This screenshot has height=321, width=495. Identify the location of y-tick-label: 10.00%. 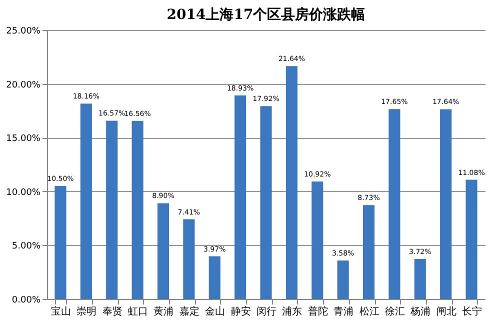
(23, 193).